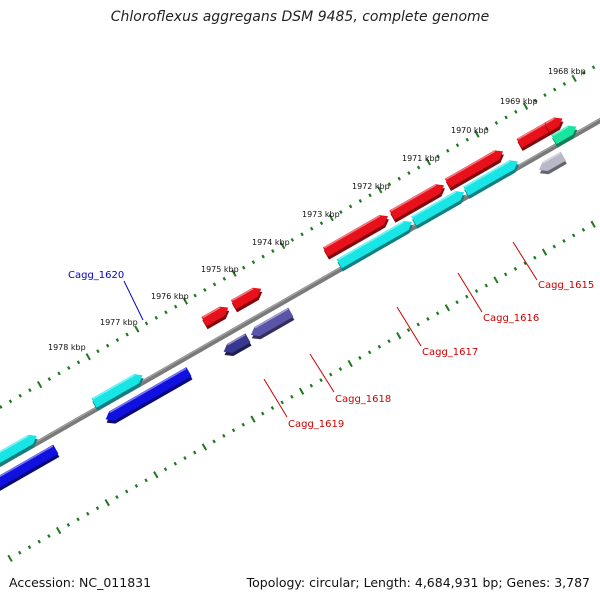  I want to click on scale-label: 1977 kbp, so click(119, 322).